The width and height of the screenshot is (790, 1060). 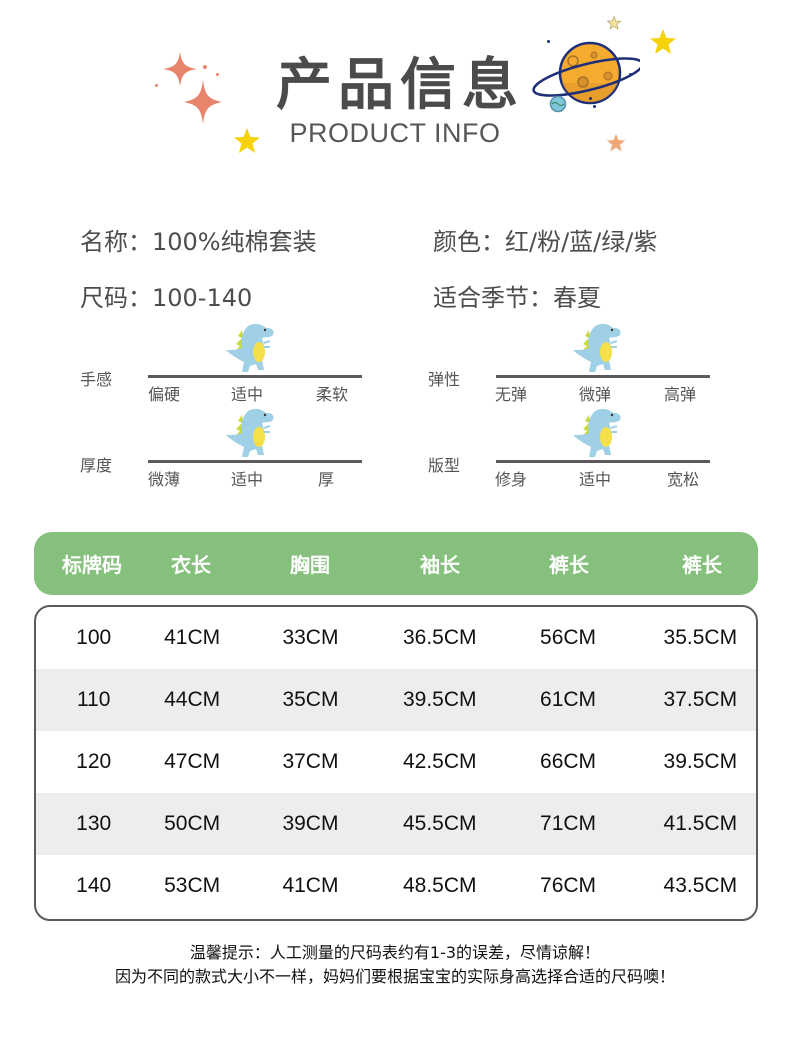 I want to click on scale-option: 高弹, so click(x=679, y=394).